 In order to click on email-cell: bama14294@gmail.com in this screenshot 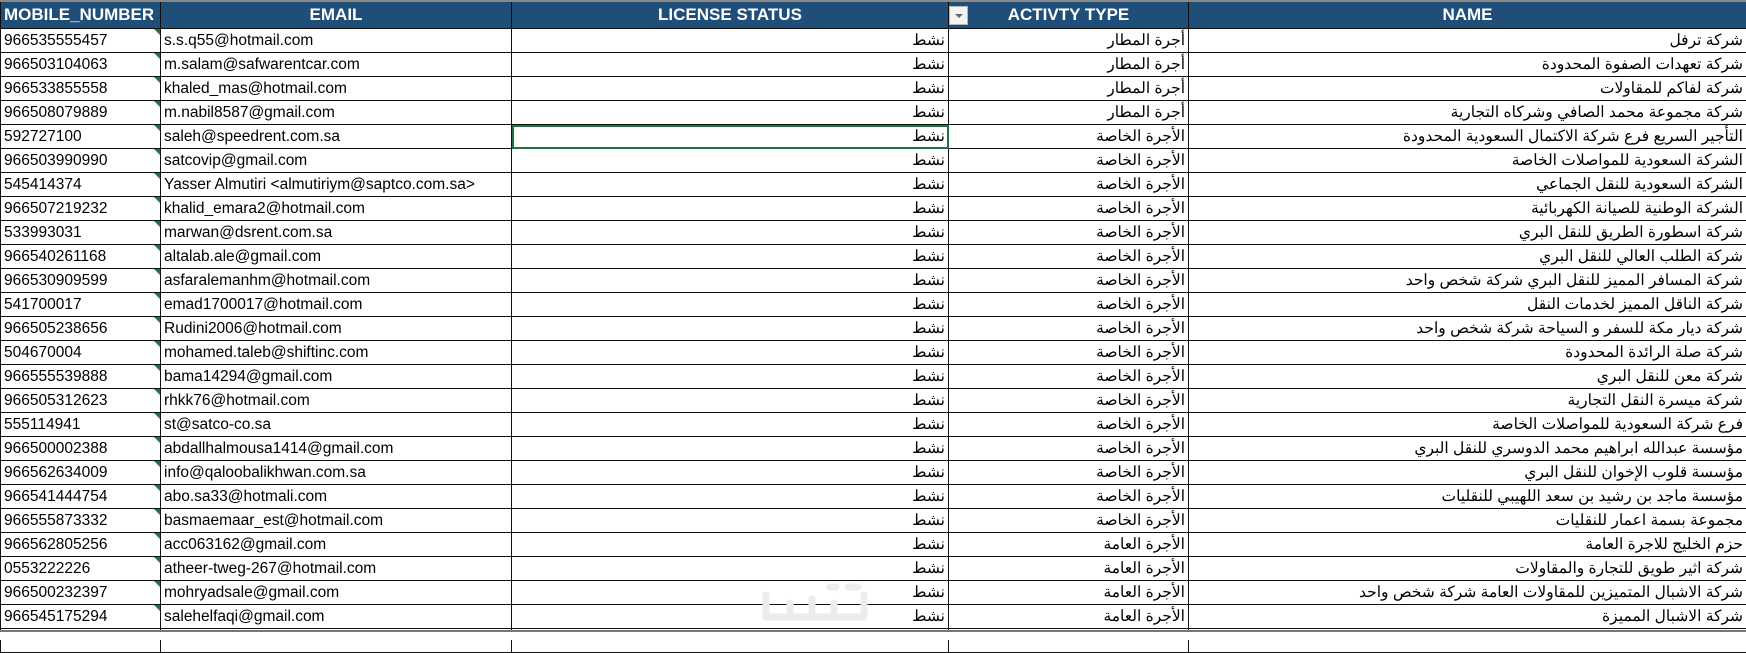, I will do `click(336, 377)`.